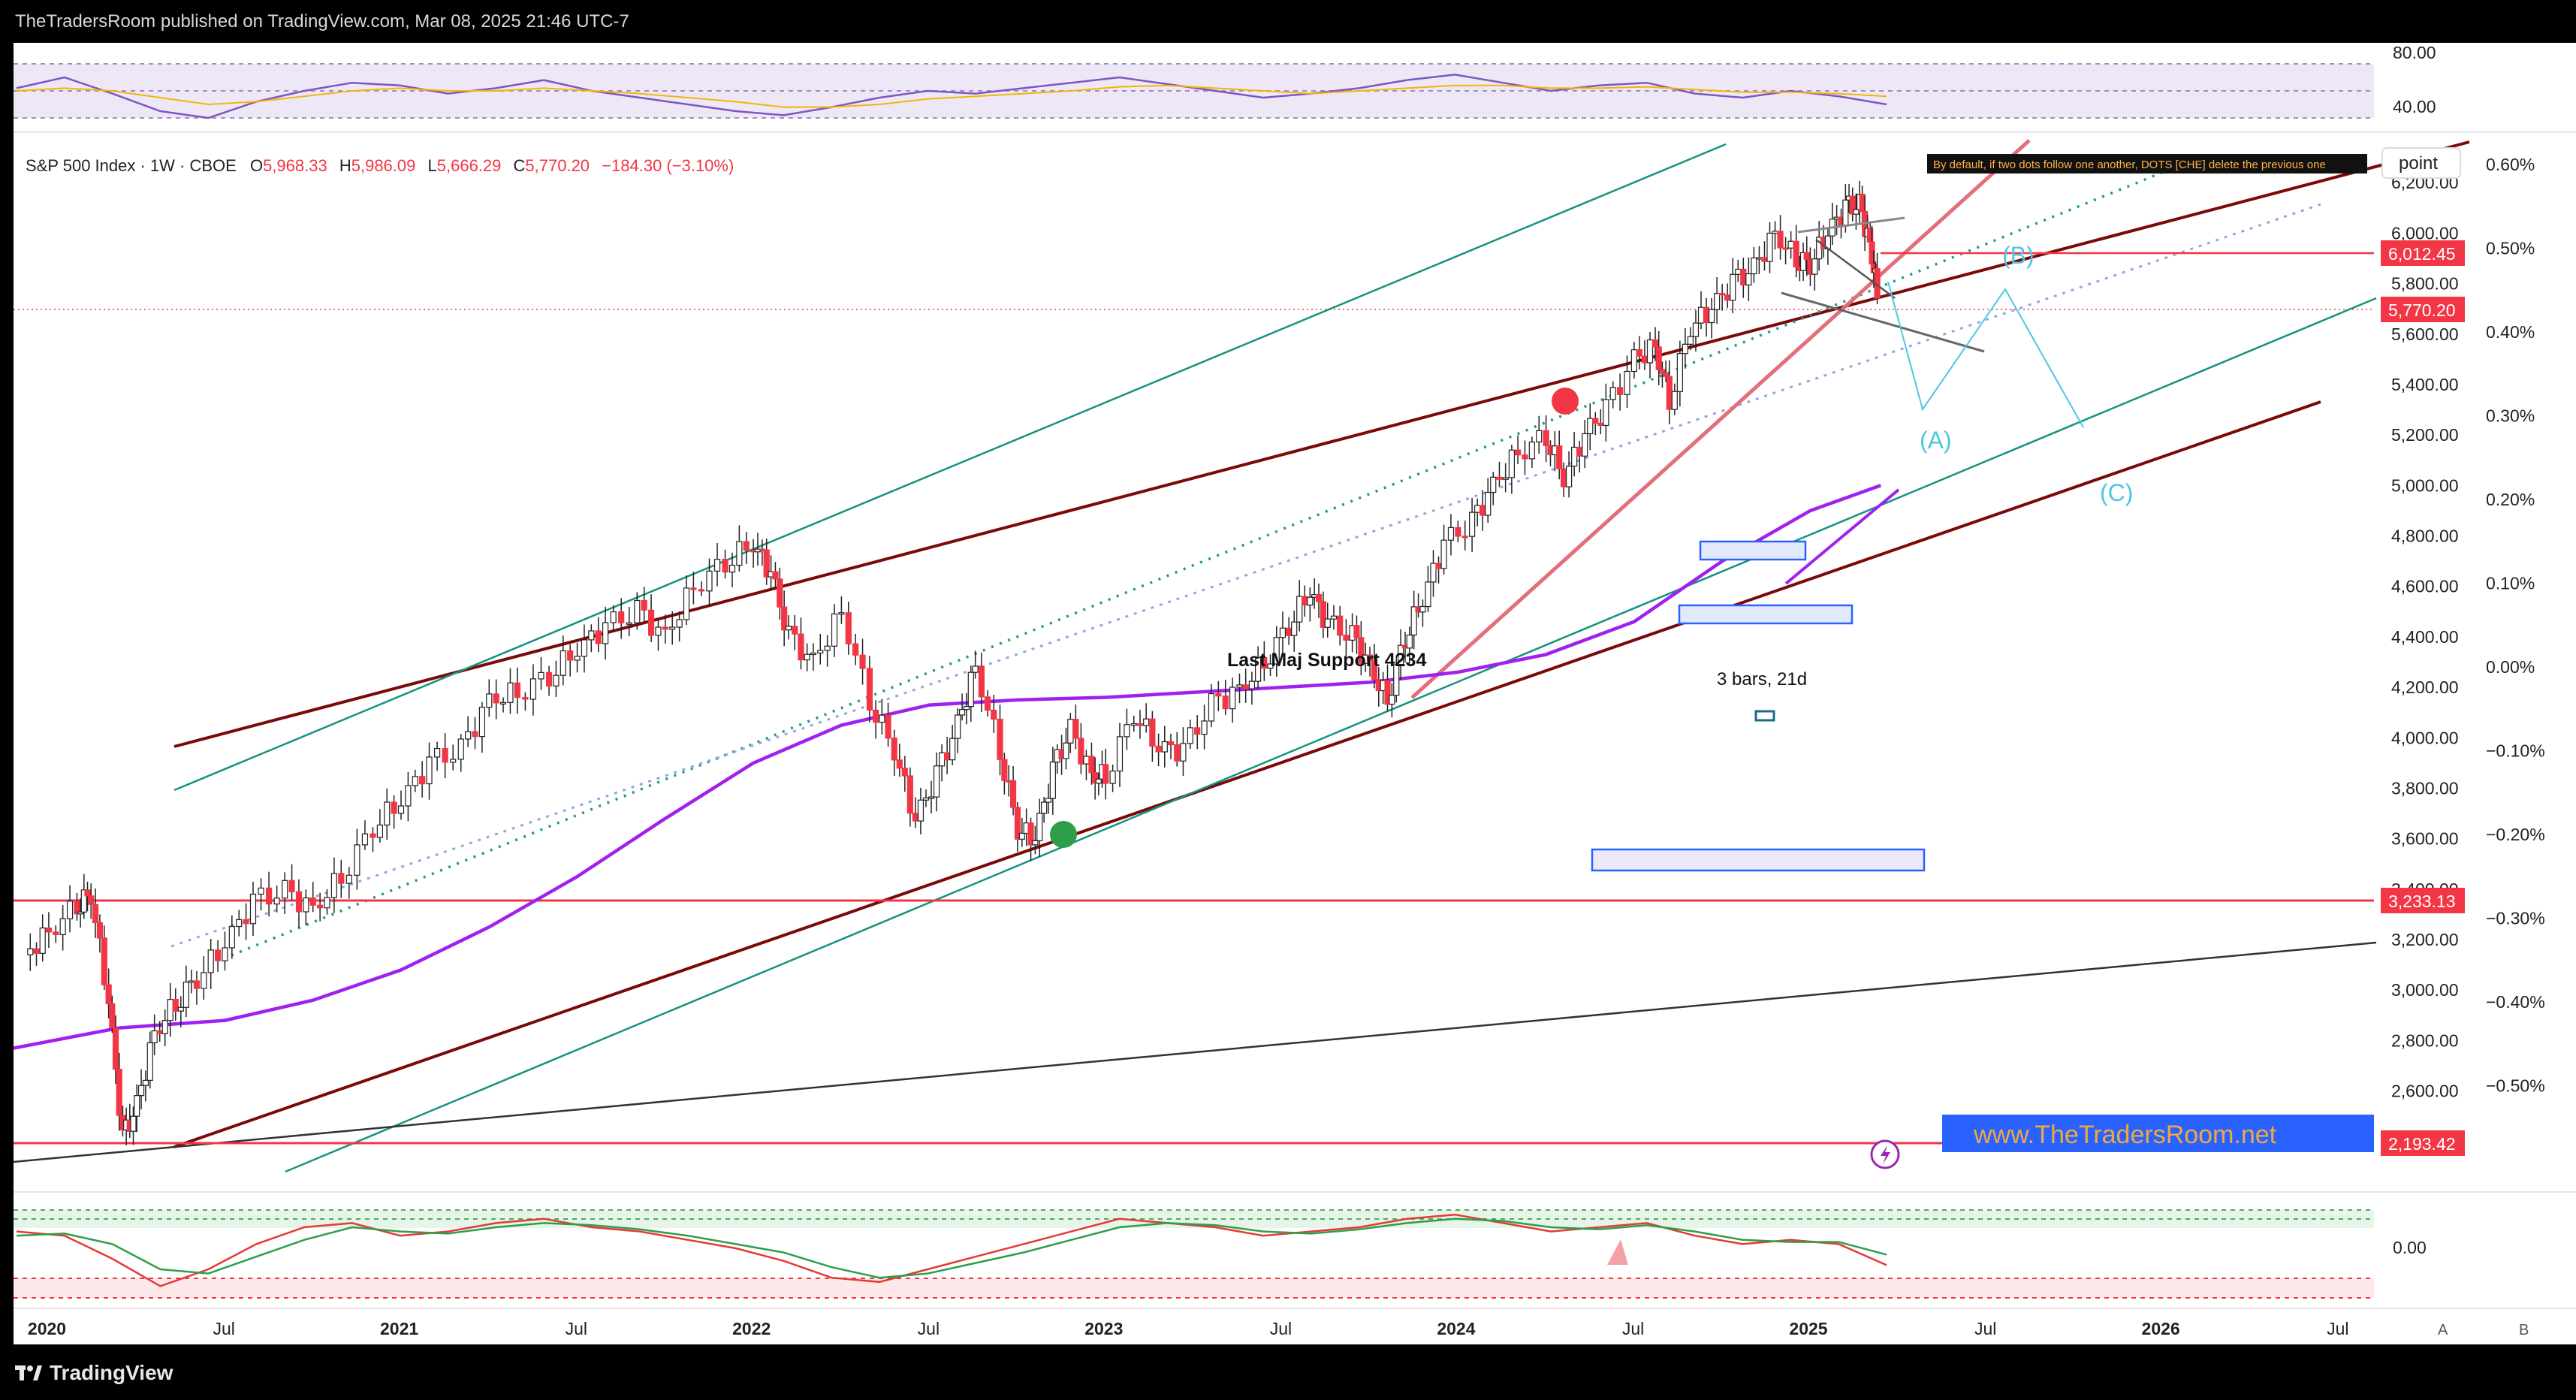  I want to click on price-tick-label: 2,800.00, so click(2425, 1040).